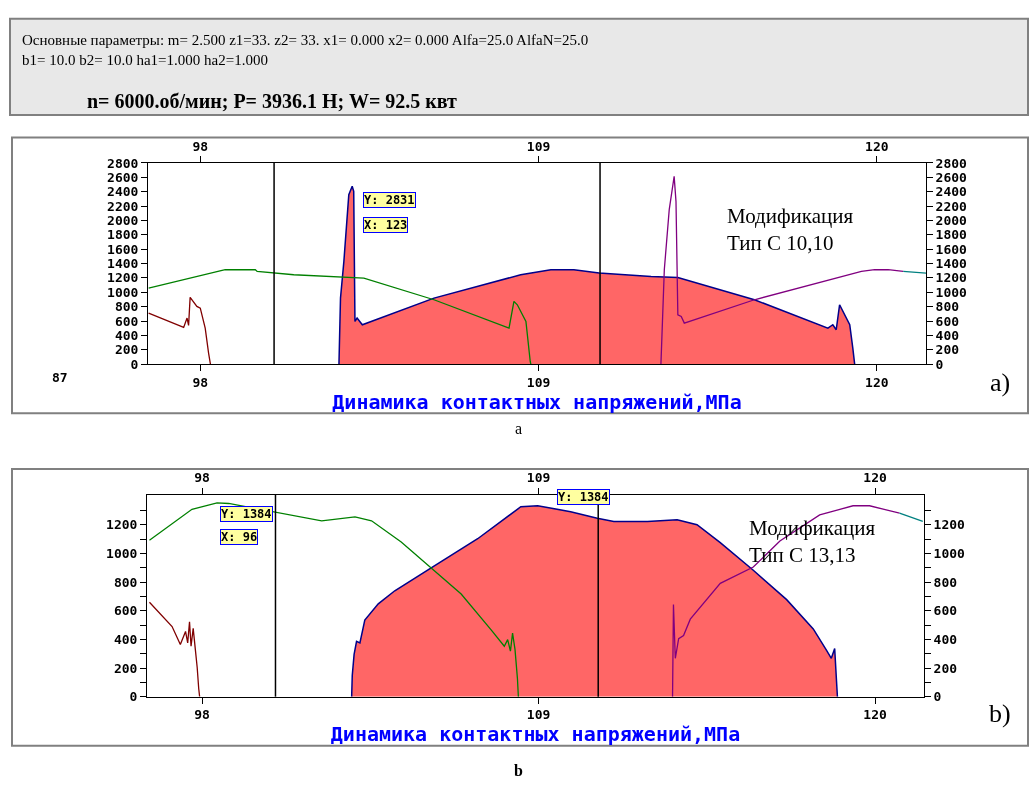 Image resolution: width=1035 pixels, height=792 pixels. I want to click on text: b, so click(518, 770).